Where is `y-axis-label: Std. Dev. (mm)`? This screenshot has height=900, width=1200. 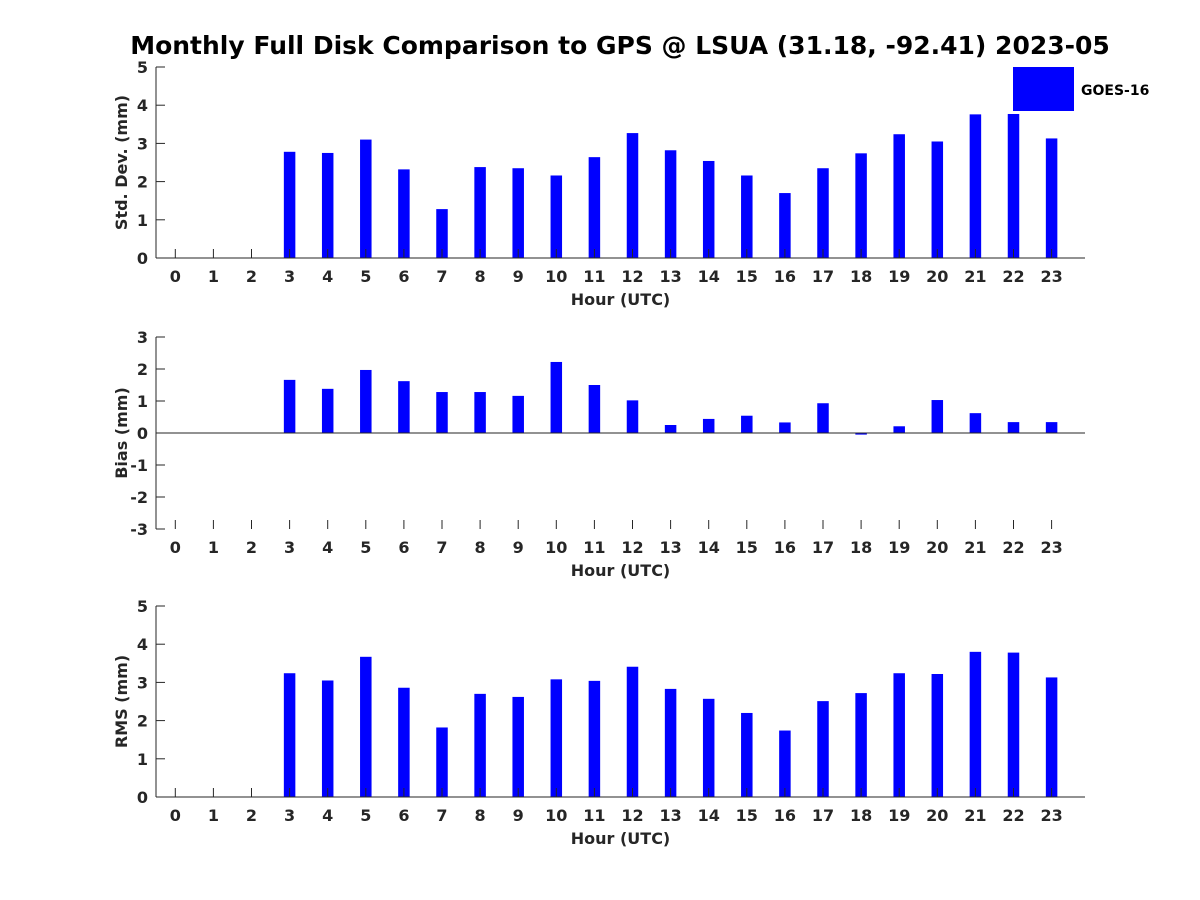
y-axis-label: Std. Dev. (mm) is located at coordinates (121, 162).